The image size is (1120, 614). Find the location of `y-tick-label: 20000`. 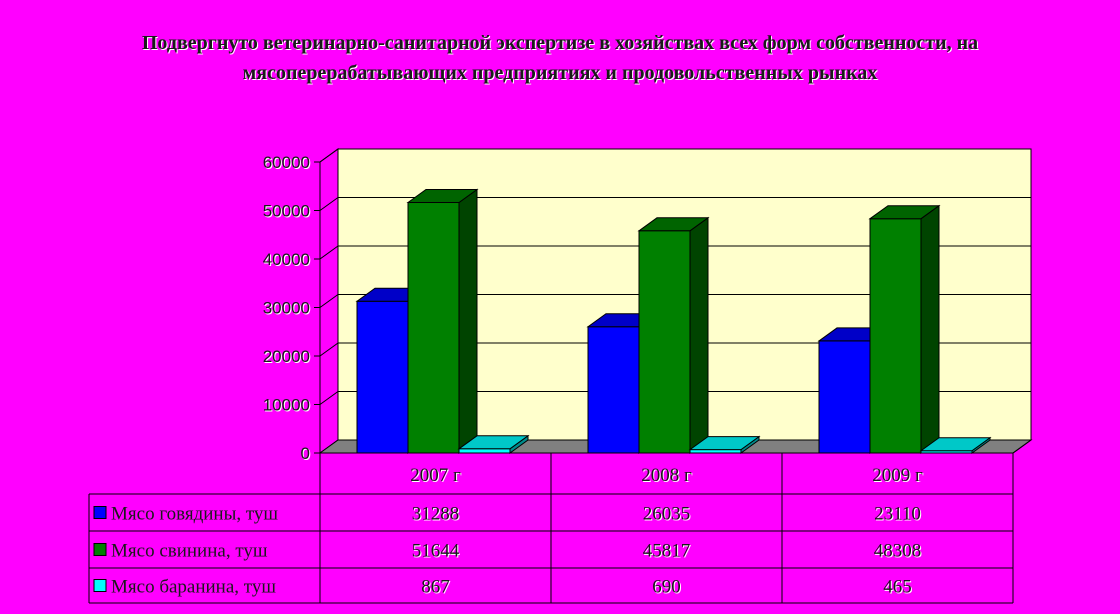

y-tick-label: 20000 is located at coordinates (286, 356).